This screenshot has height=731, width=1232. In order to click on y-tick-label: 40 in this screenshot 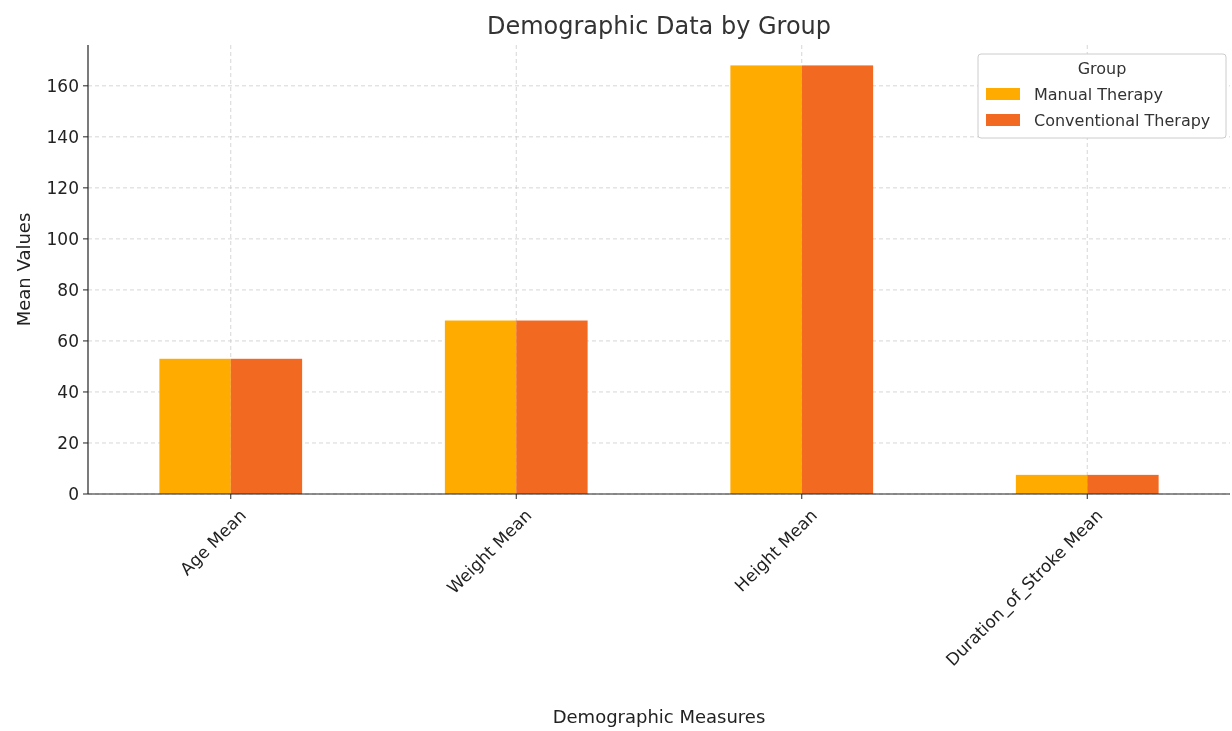, I will do `click(68, 391)`.